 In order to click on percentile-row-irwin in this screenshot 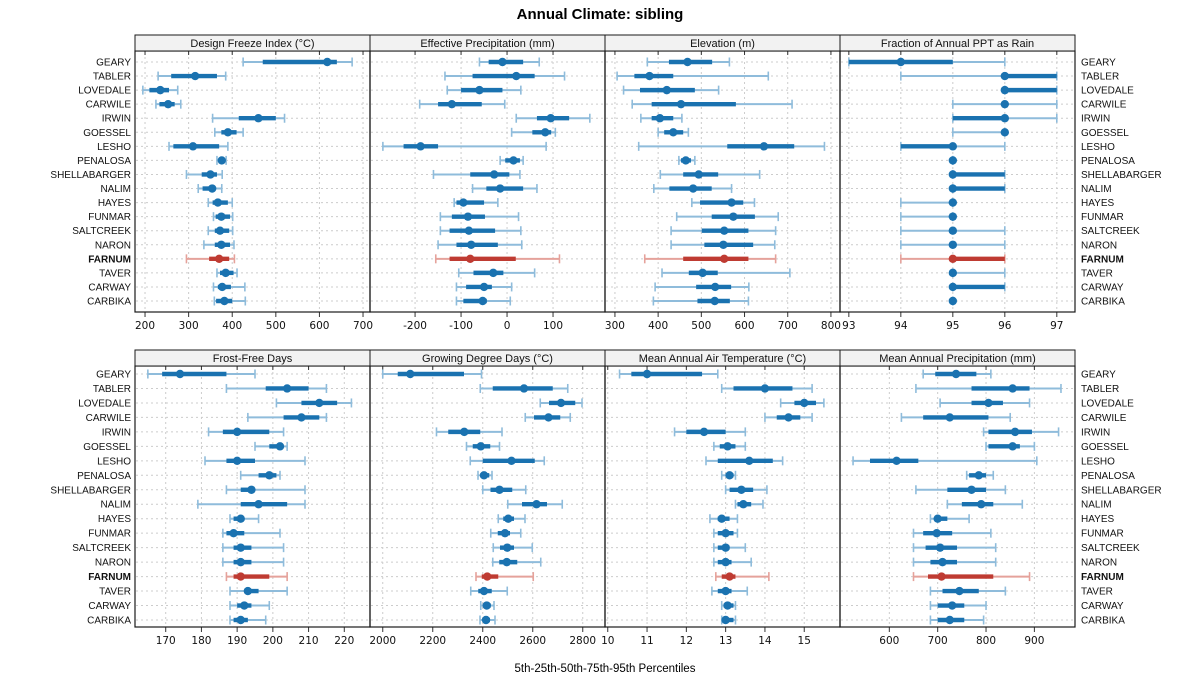, I will do `click(246, 432)`.